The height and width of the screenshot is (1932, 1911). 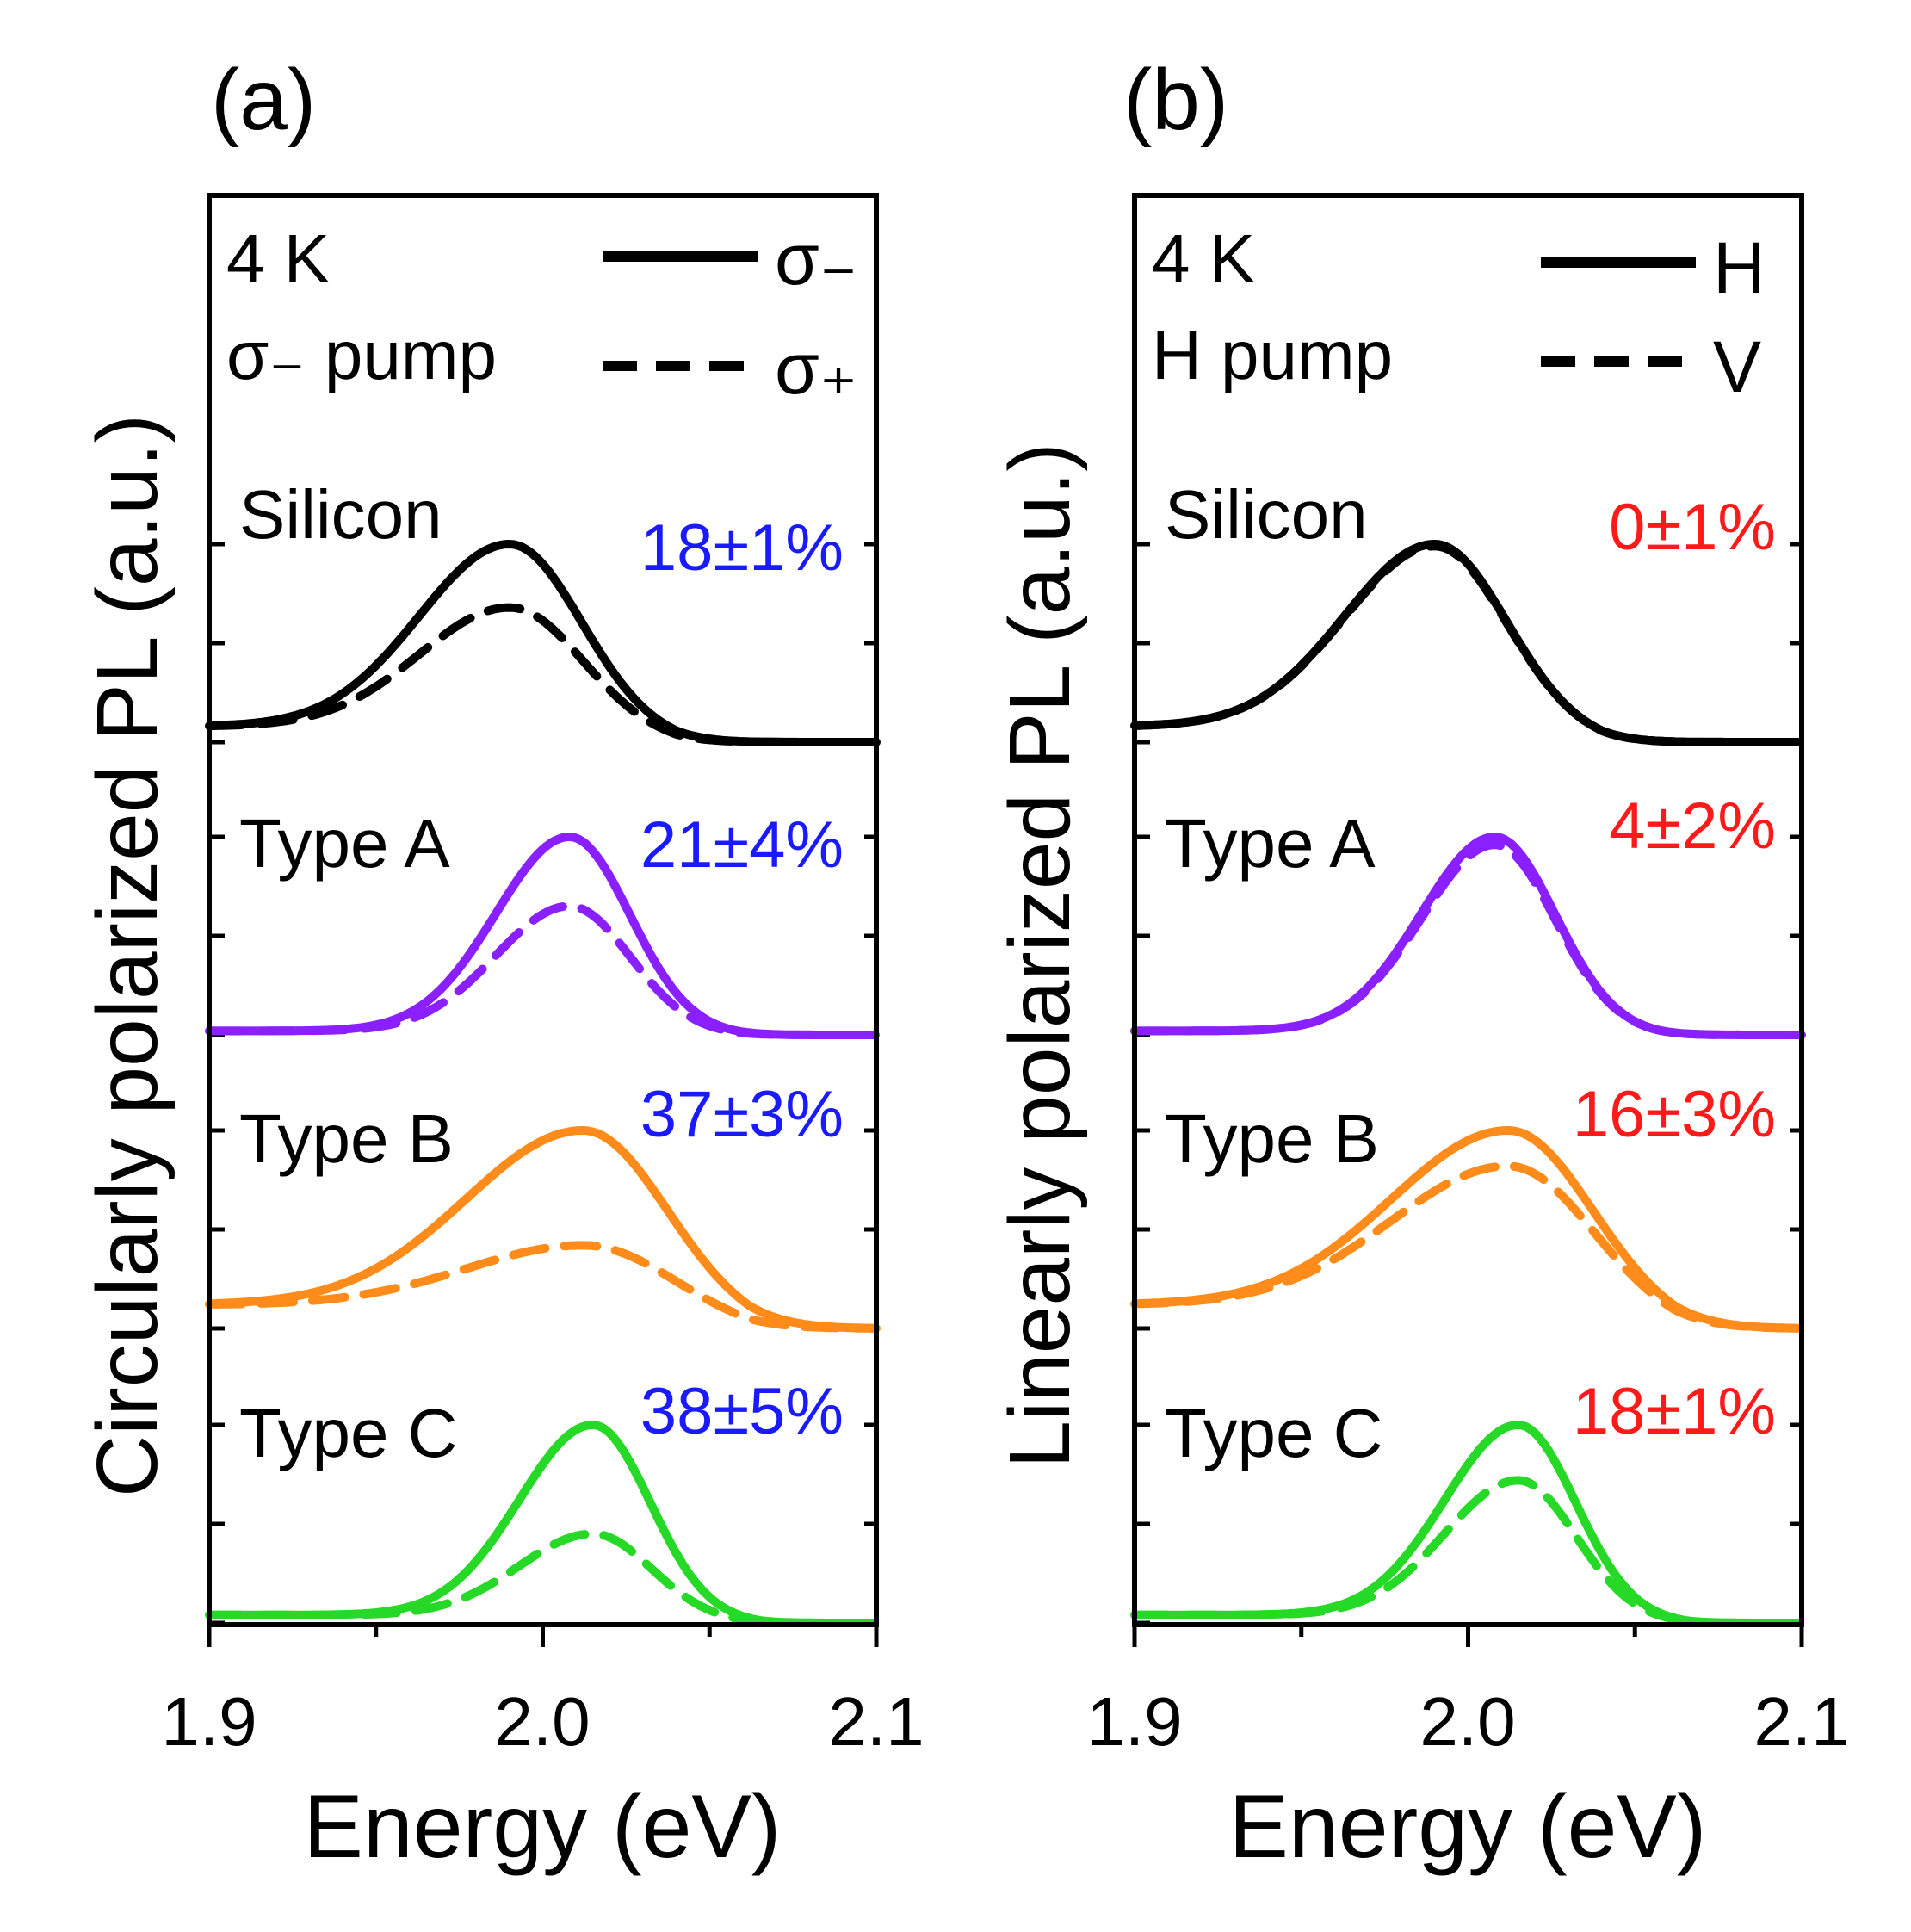 I want to click on panel-a-sample-4-dop: 38±5%, so click(x=742, y=1412).